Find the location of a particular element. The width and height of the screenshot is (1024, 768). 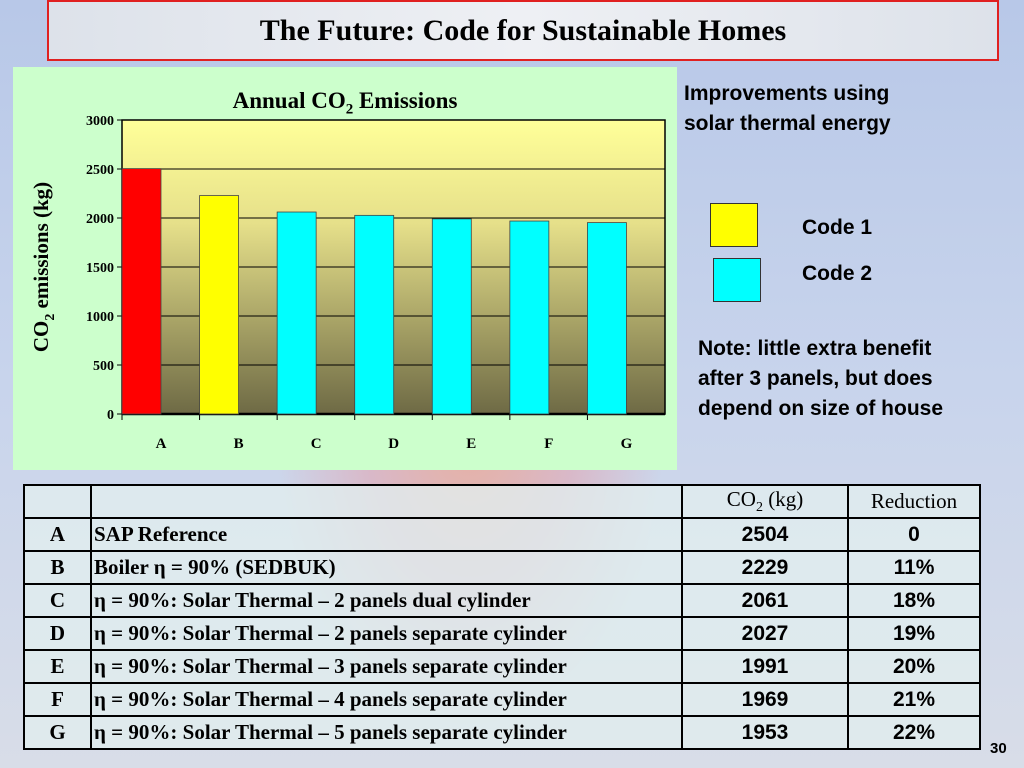

row-reduction: 19% is located at coordinates (914, 633).